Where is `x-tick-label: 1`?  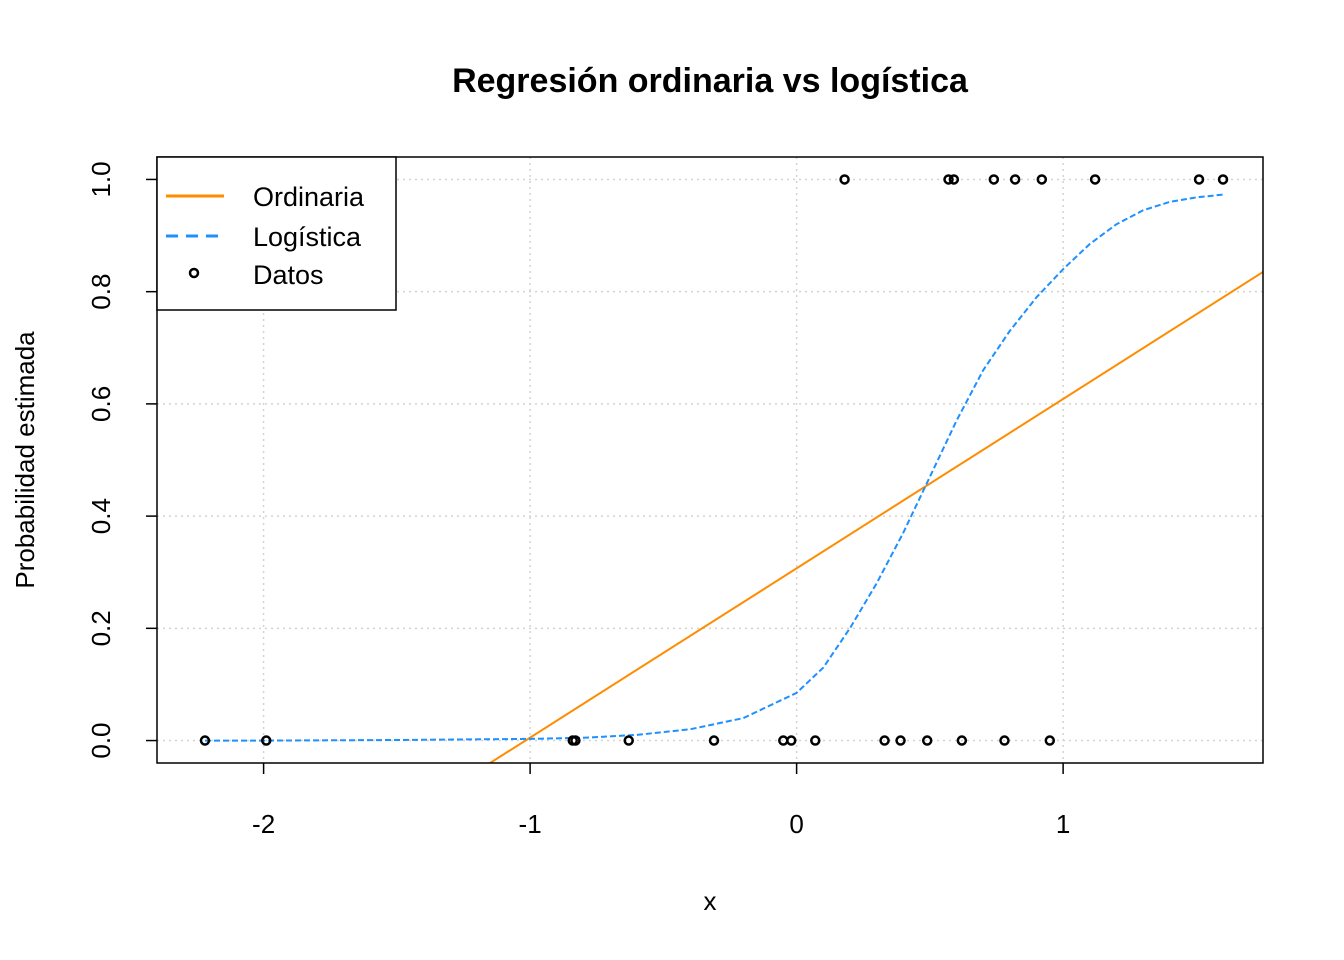
x-tick-label: 1 is located at coordinates (1063, 824).